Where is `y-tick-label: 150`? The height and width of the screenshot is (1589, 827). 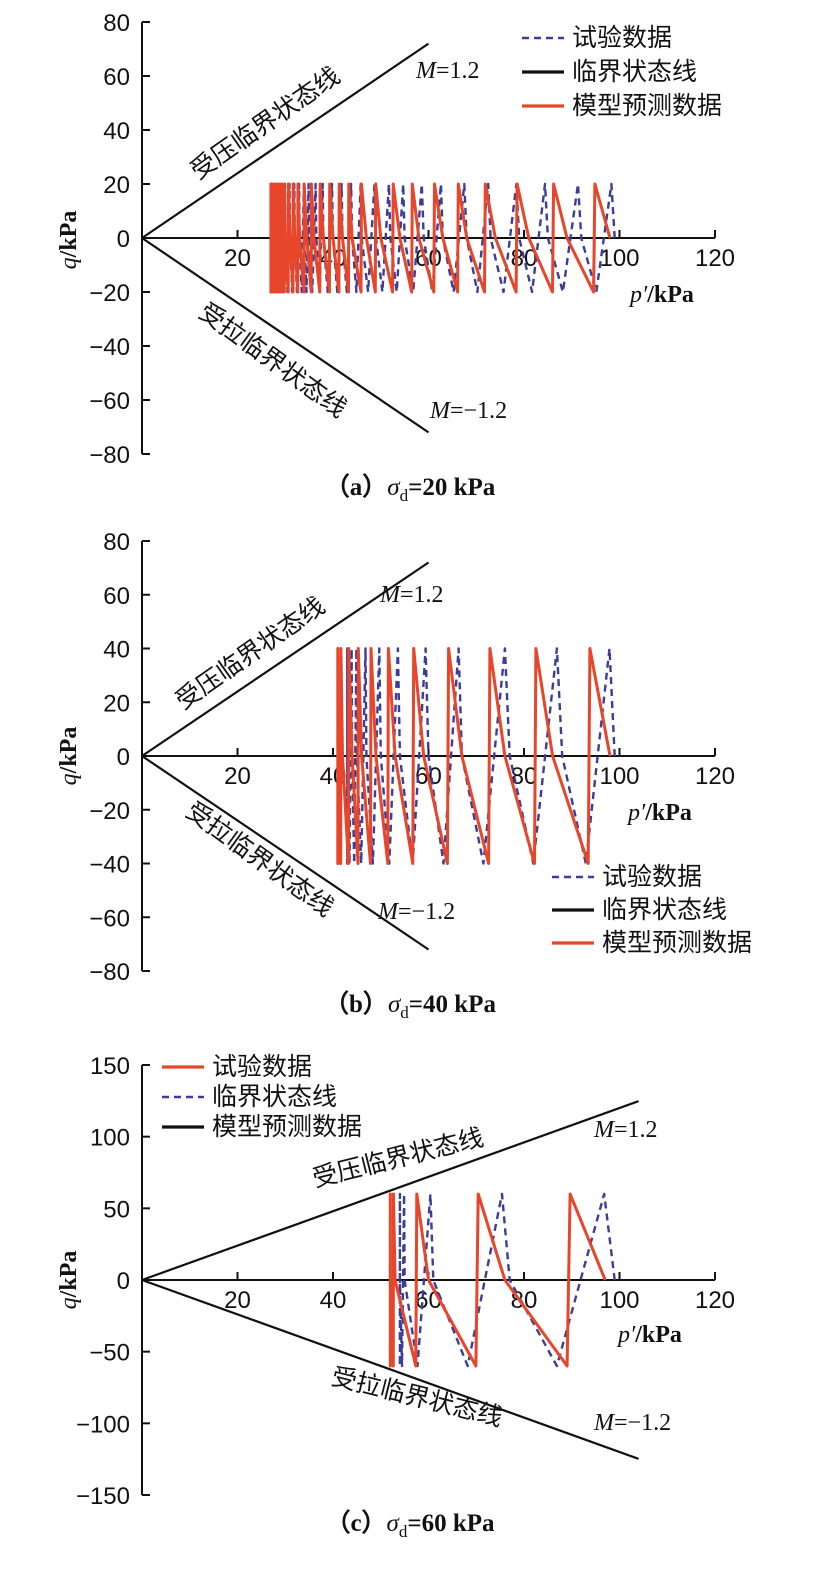 y-tick-label: 150 is located at coordinates (110, 1066).